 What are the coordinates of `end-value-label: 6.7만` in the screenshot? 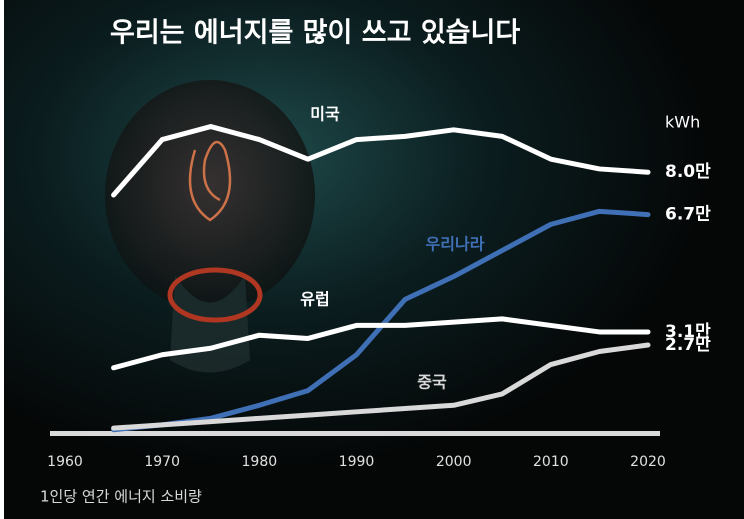 It's located at (688, 215).